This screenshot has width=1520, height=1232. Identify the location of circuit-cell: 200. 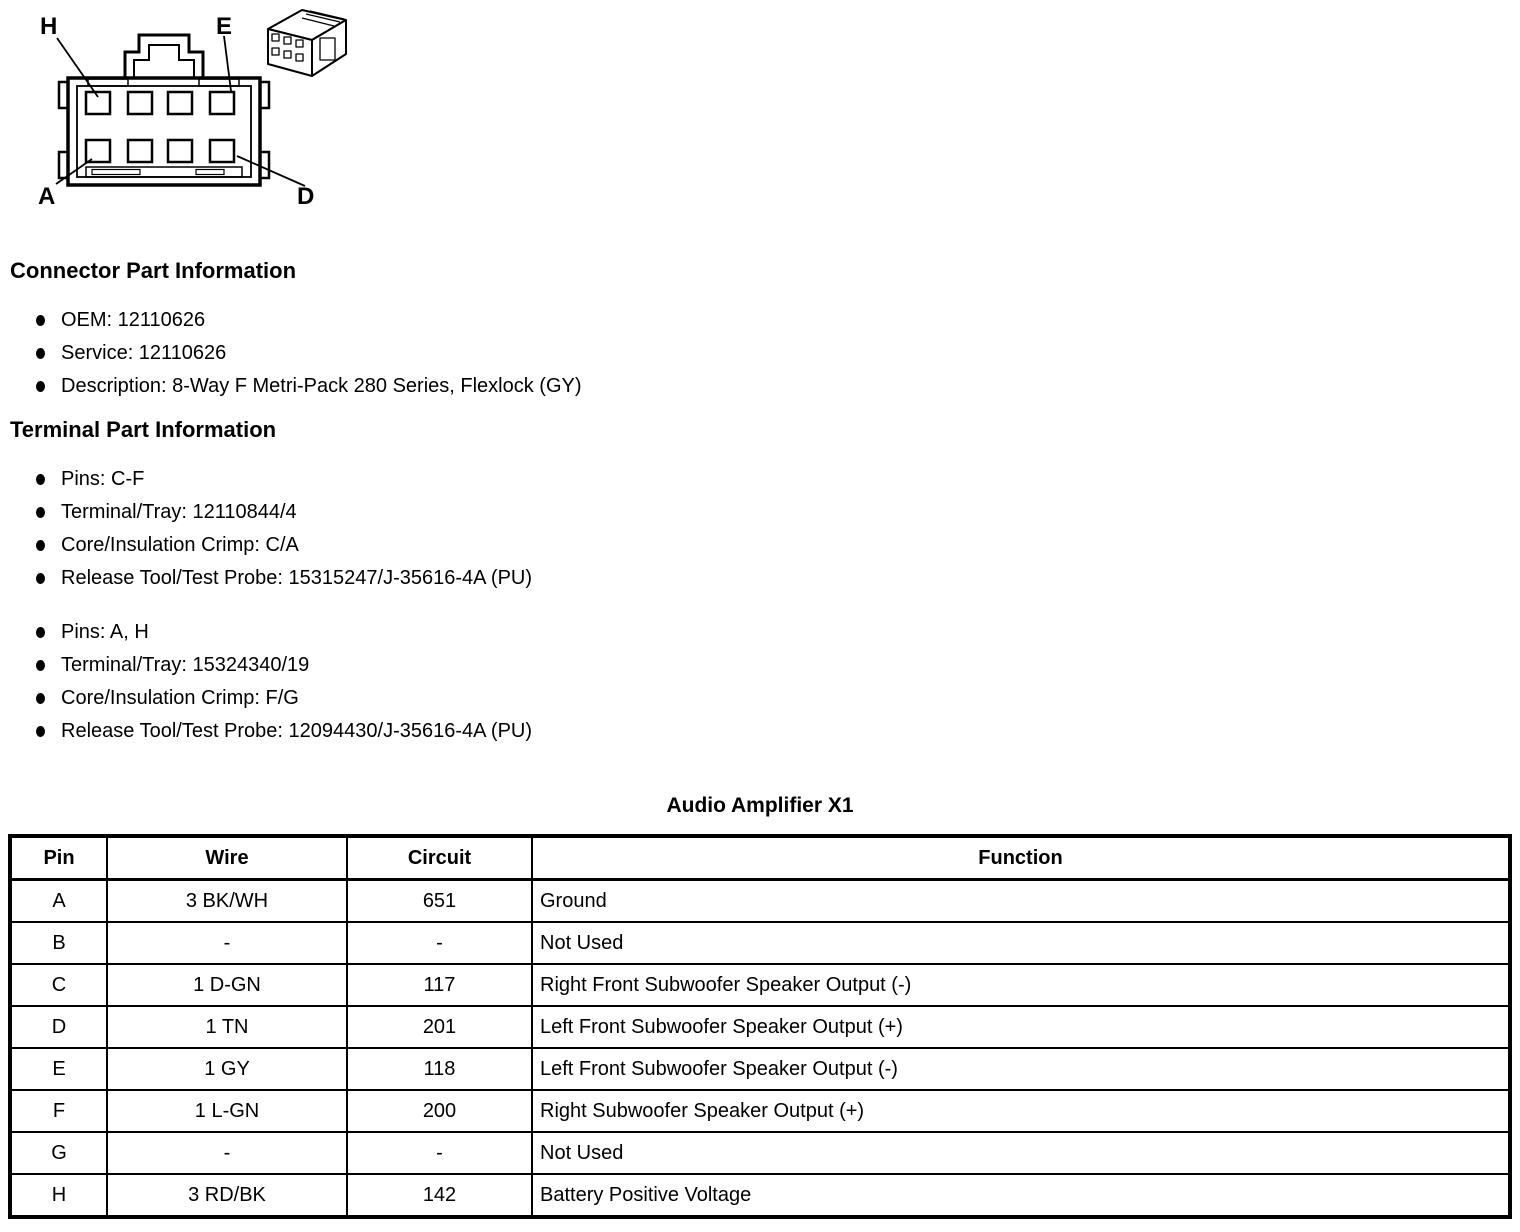
(439, 1111).